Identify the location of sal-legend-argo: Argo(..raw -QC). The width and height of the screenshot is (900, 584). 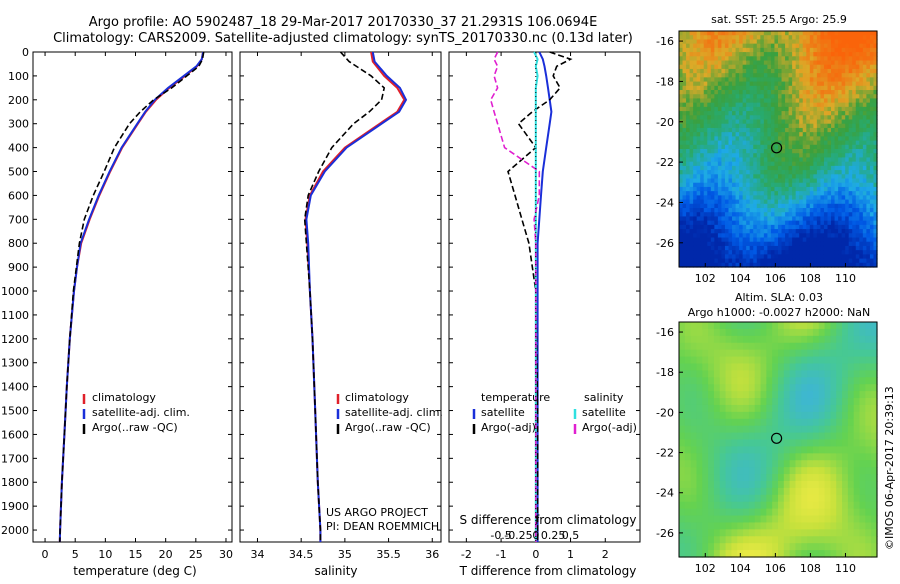
(388, 427).